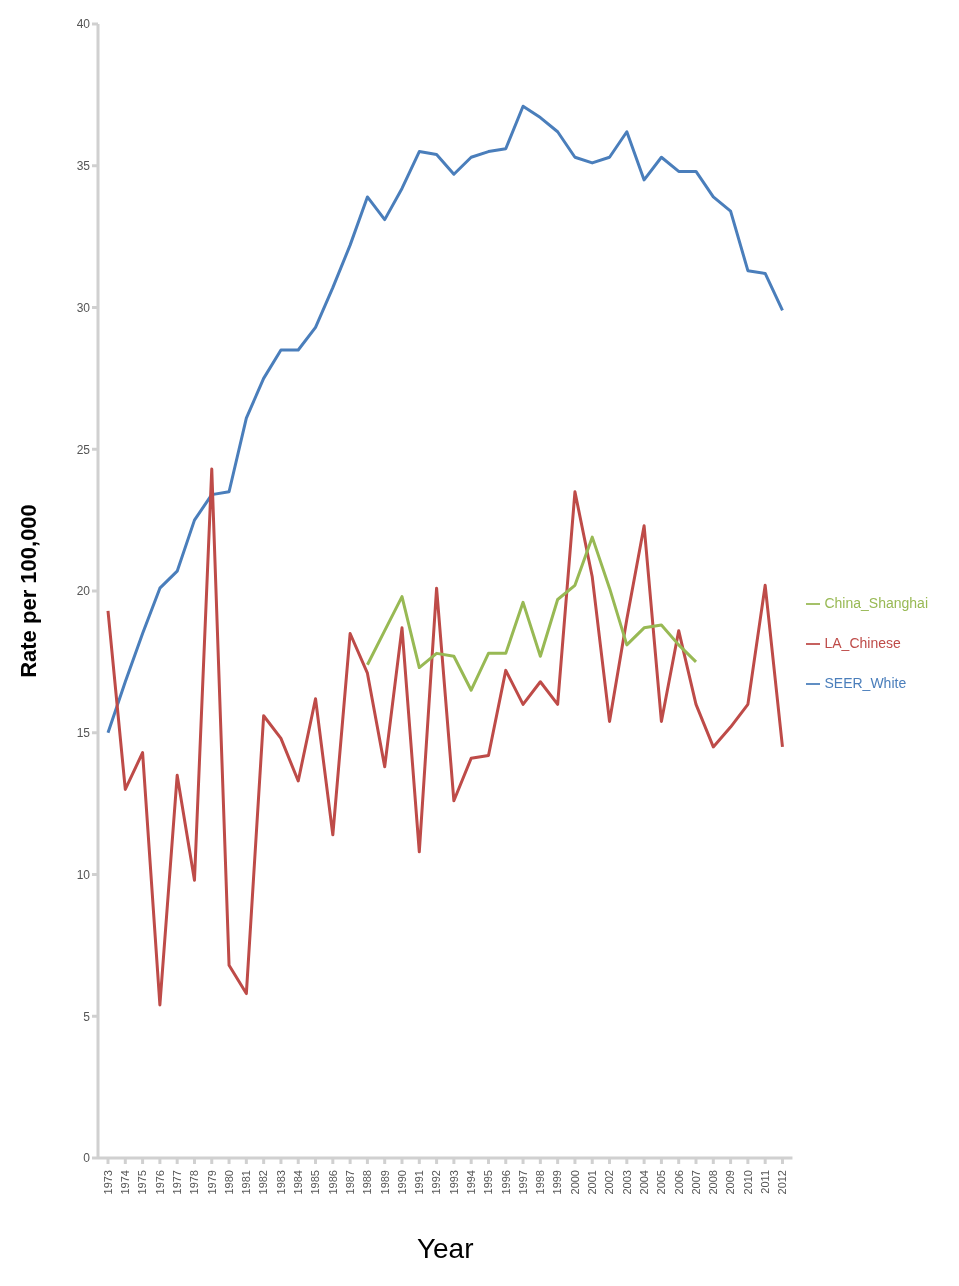 The height and width of the screenshot is (1286, 959). Describe the element at coordinates (470, 1182) in the screenshot. I see `x-tick-label: 1994` at that location.